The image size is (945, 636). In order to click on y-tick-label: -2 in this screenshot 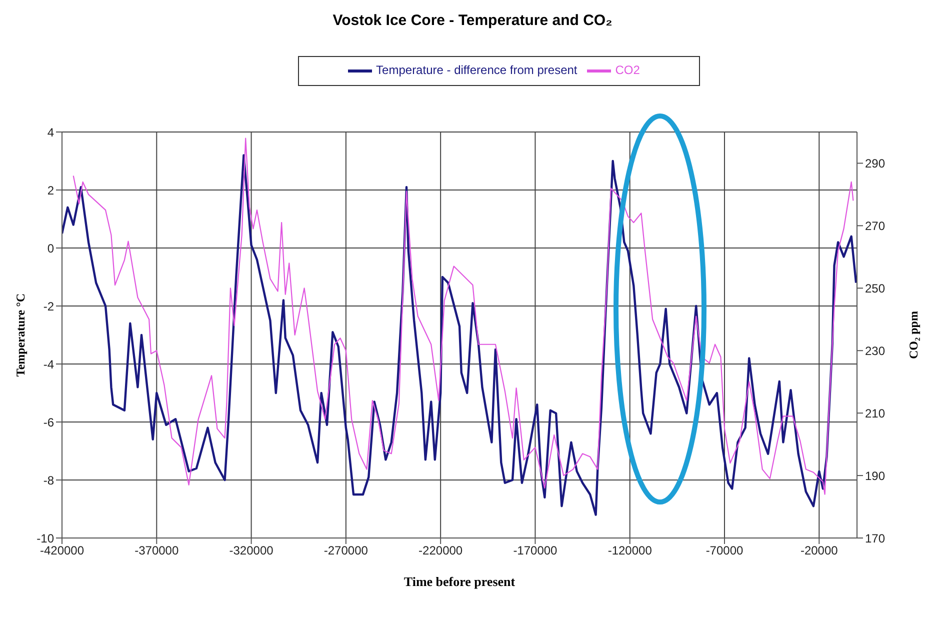, I will do `click(48, 306)`.